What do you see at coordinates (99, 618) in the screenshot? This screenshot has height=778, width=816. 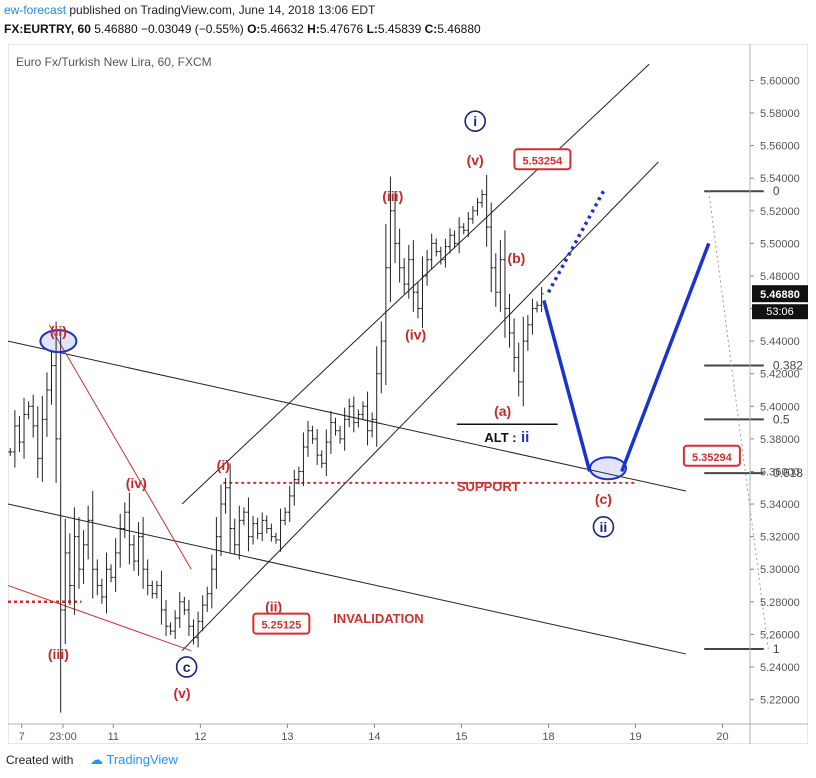 I see `red-trendline-lower` at bounding box center [99, 618].